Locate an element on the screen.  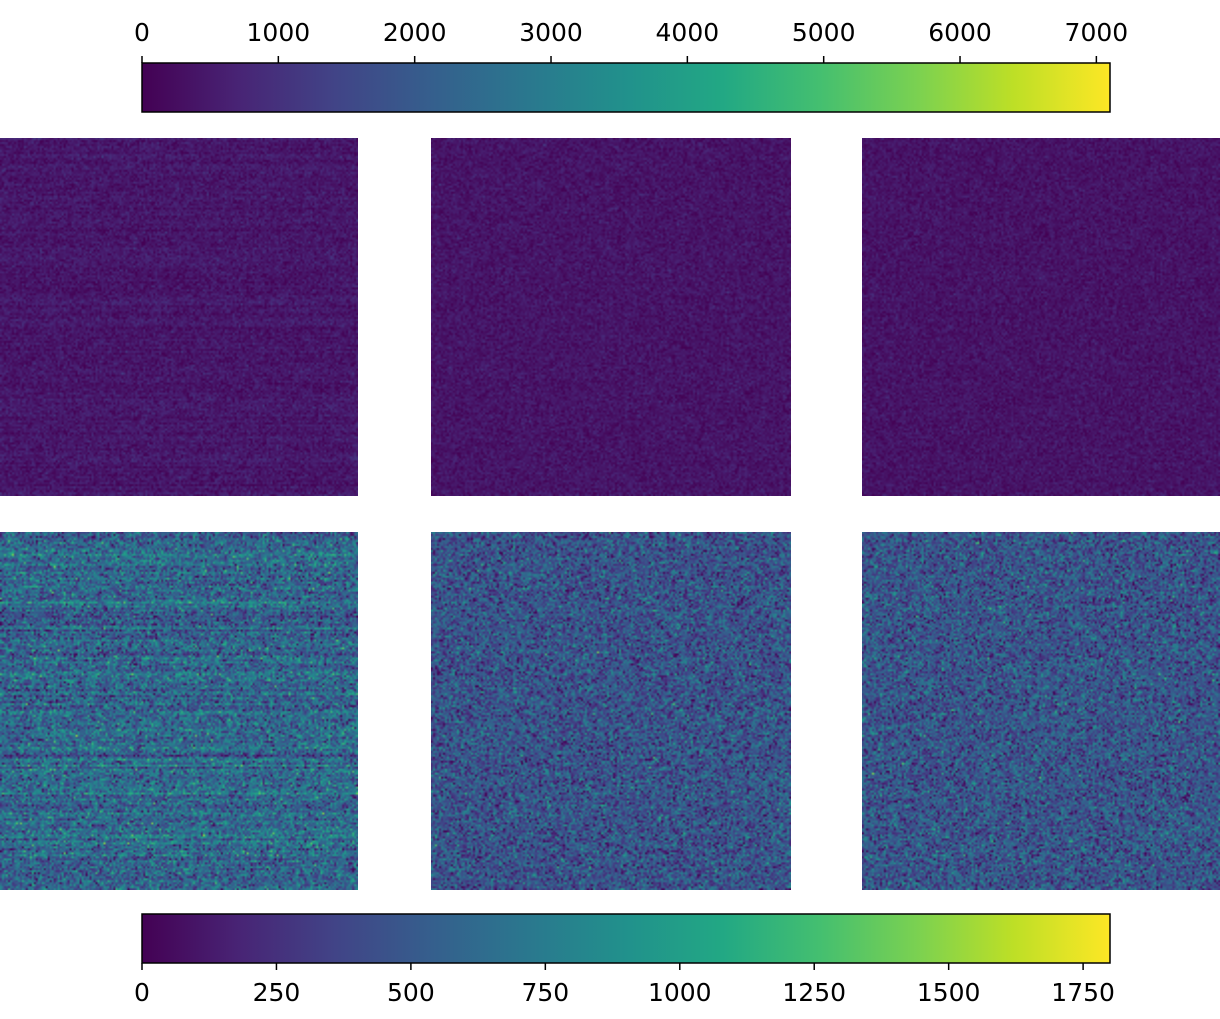
colorbar-top-ticks: 0 1000 2000 3000 4000 5000 6000 7000 is located at coordinates (631, 40).